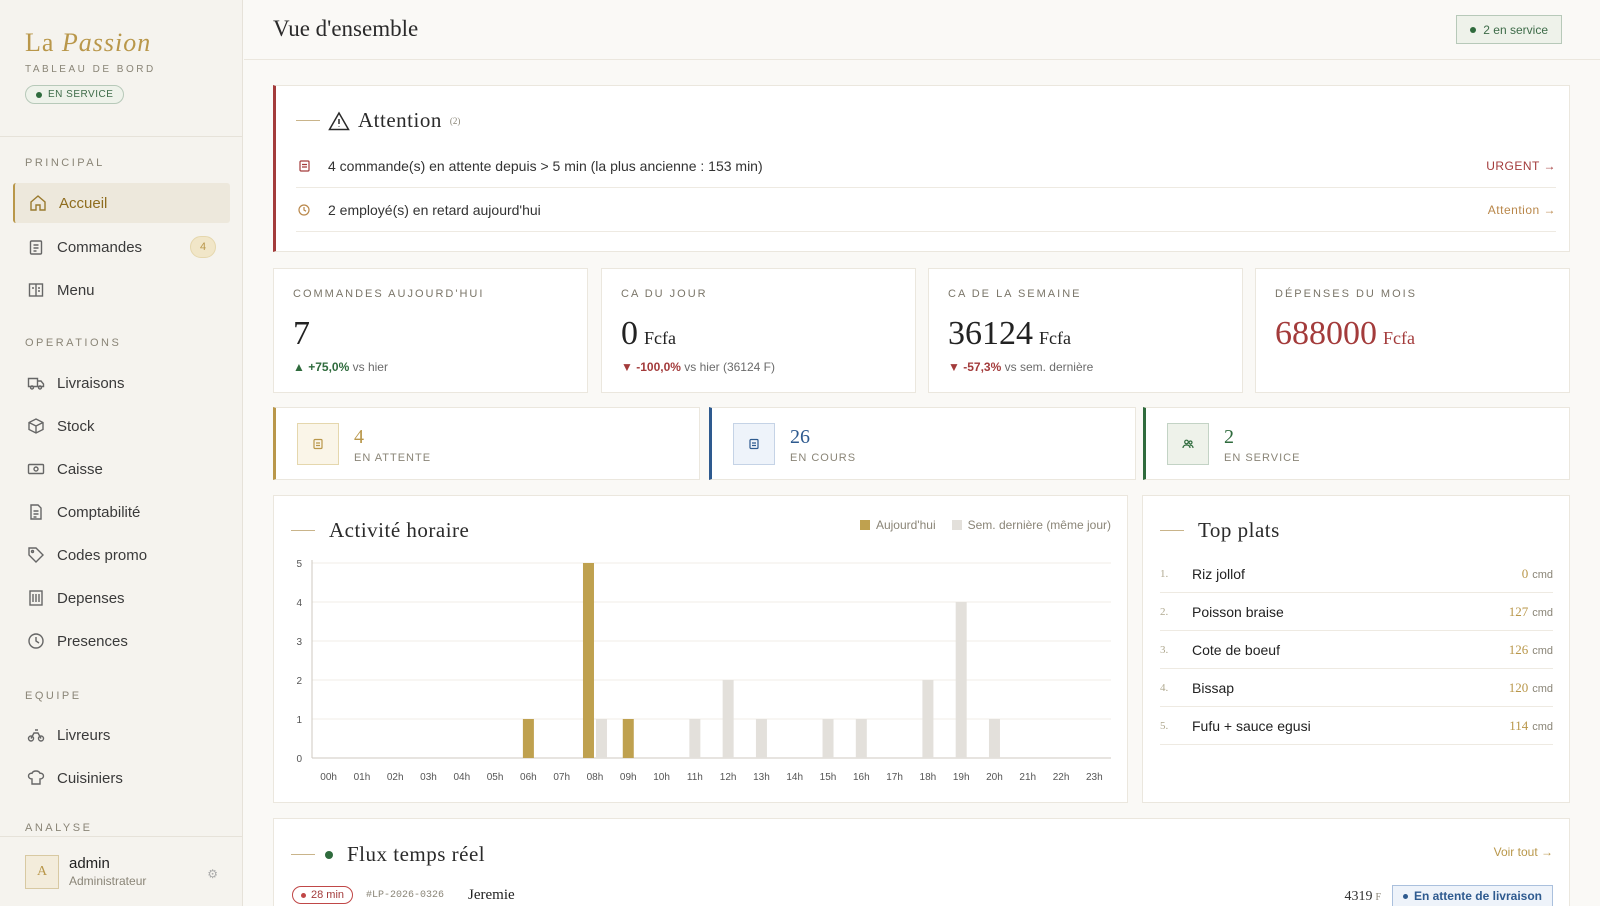  Describe the element at coordinates (1356, 574) in the screenshot. I see `list-item: 1. Riz jollof 0 cmd` at that location.